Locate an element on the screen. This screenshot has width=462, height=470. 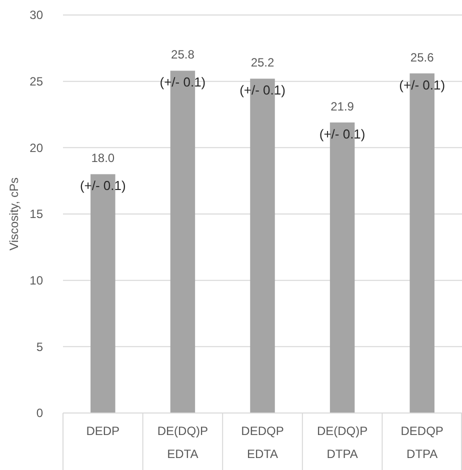
data-label: 25.8 is located at coordinates (183, 55).